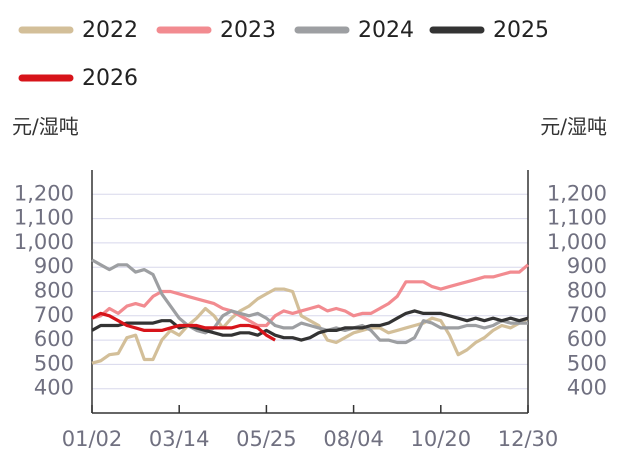 The image size is (619, 454). What do you see at coordinates (44, 193) in the screenshot?
I see `y-tick-label: 1,200` at bounding box center [44, 193].